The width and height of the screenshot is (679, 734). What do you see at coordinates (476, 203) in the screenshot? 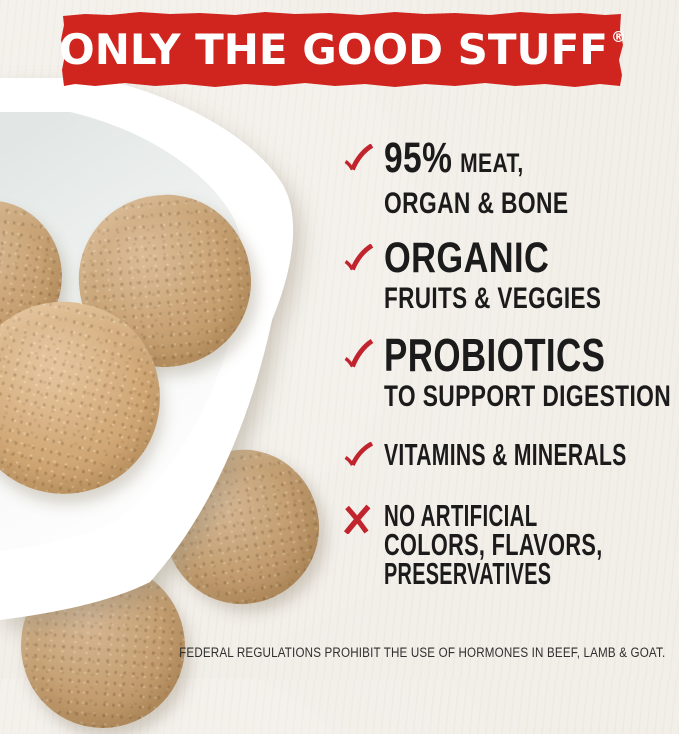
I see `item-subline: ORGAN & BONE` at bounding box center [476, 203].